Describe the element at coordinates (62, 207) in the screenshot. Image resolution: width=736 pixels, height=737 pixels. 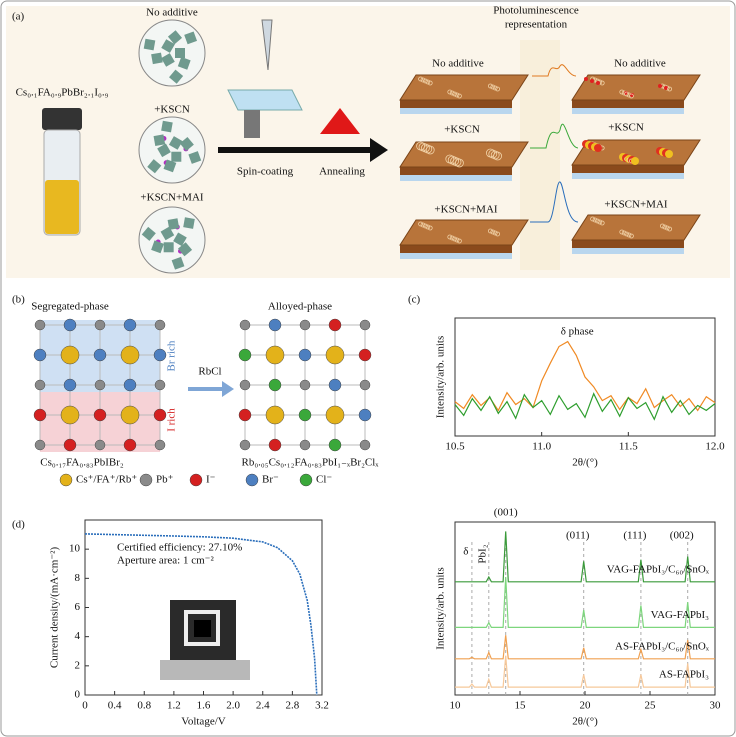
I see `vial-solution` at that location.